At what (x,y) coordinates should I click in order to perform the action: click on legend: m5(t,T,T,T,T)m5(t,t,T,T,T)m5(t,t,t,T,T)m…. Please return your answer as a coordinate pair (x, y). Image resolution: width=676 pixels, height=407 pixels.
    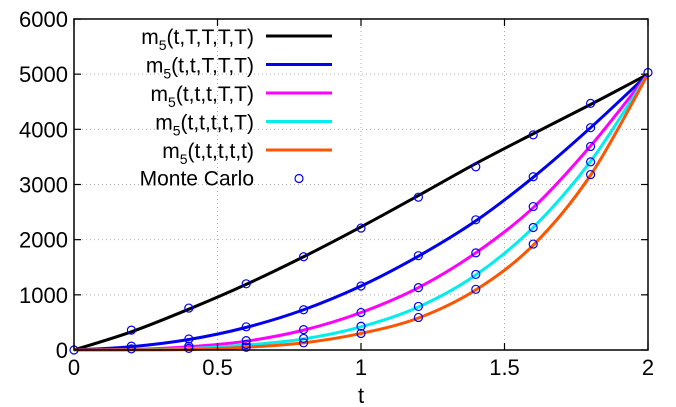
    Looking at the image, I should click on (236, 108).